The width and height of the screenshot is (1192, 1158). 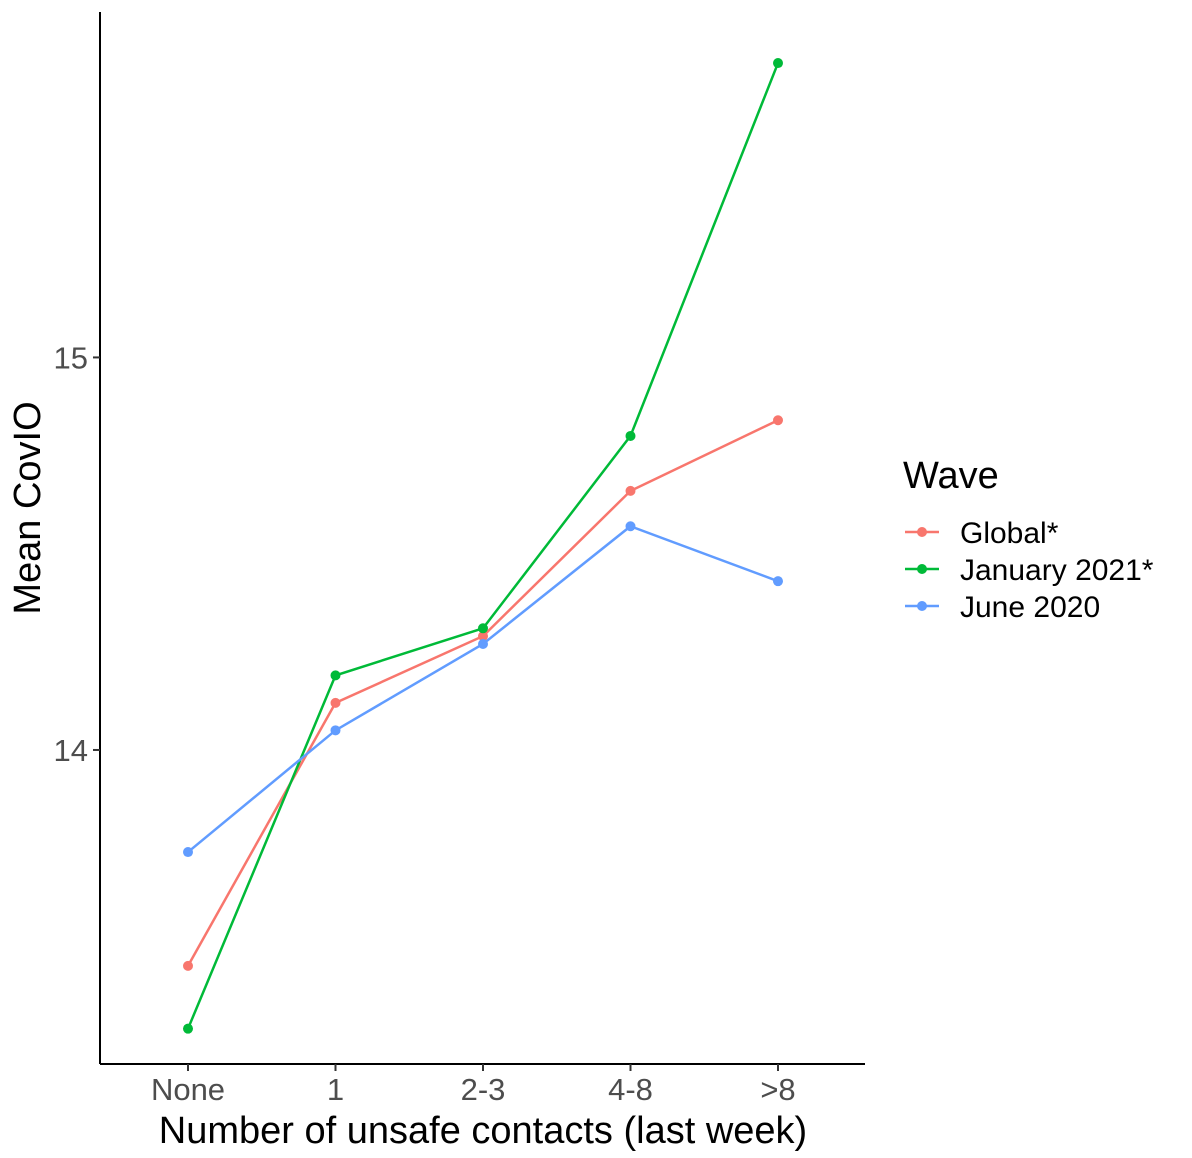 What do you see at coordinates (951, 476) in the screenshot?
I see `legend-title: Wave` at bounding box center [951, 476].